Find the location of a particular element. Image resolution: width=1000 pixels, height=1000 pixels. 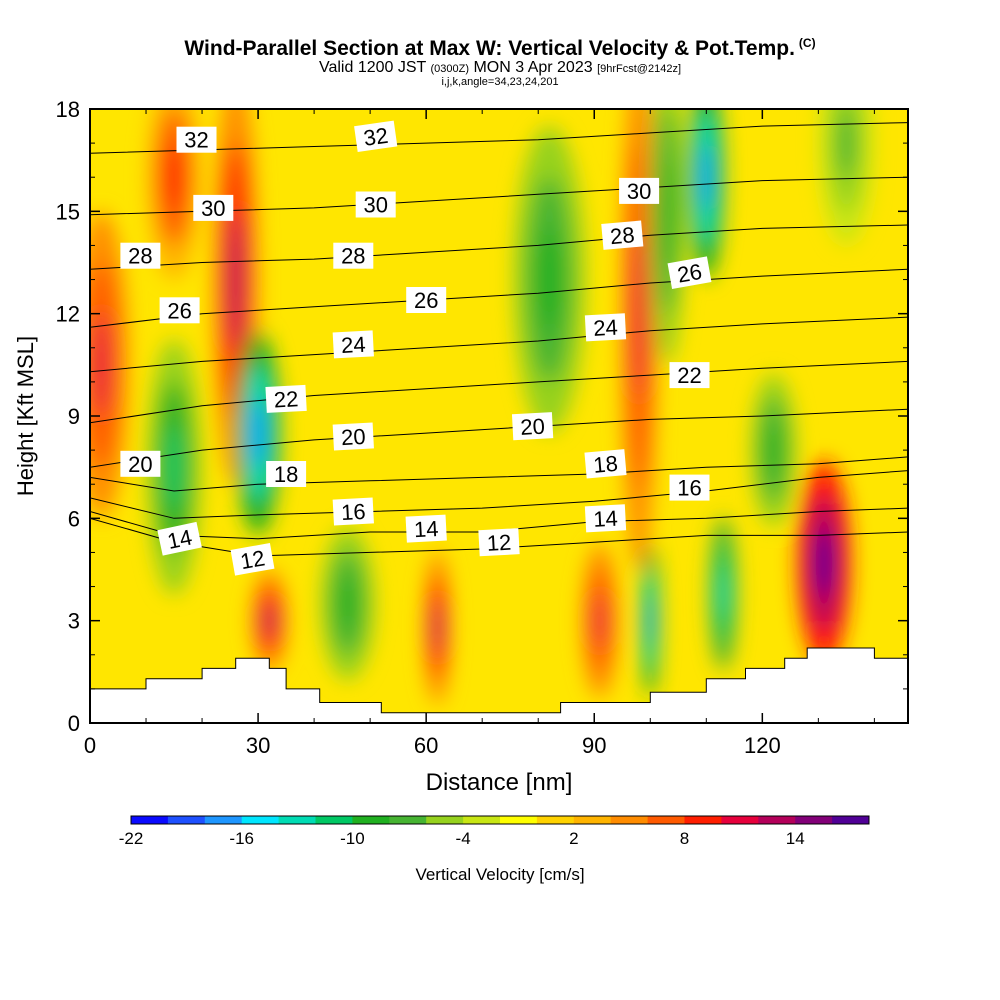

y-tick-label: 15 is located at coordinates (68, 211).